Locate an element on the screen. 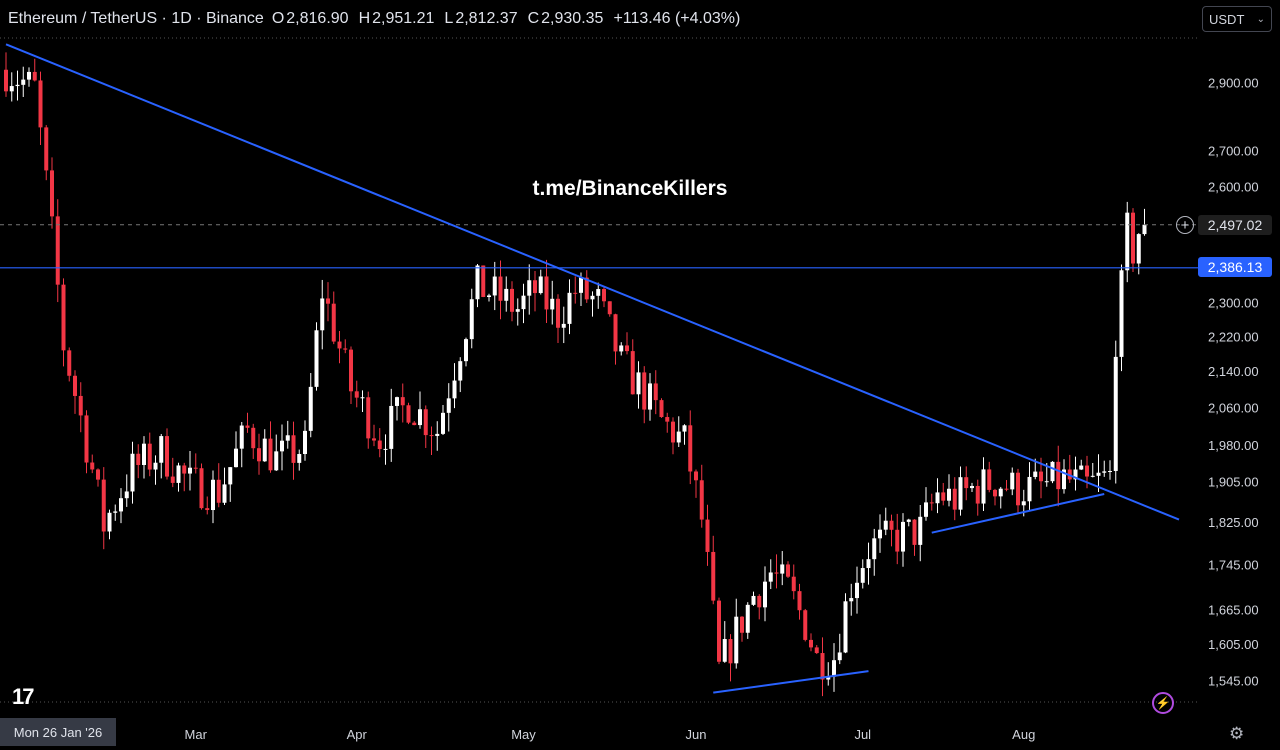 The image size is (1280, 750). add-alert-plus-icon: + is located at coordinates (1185, 225).